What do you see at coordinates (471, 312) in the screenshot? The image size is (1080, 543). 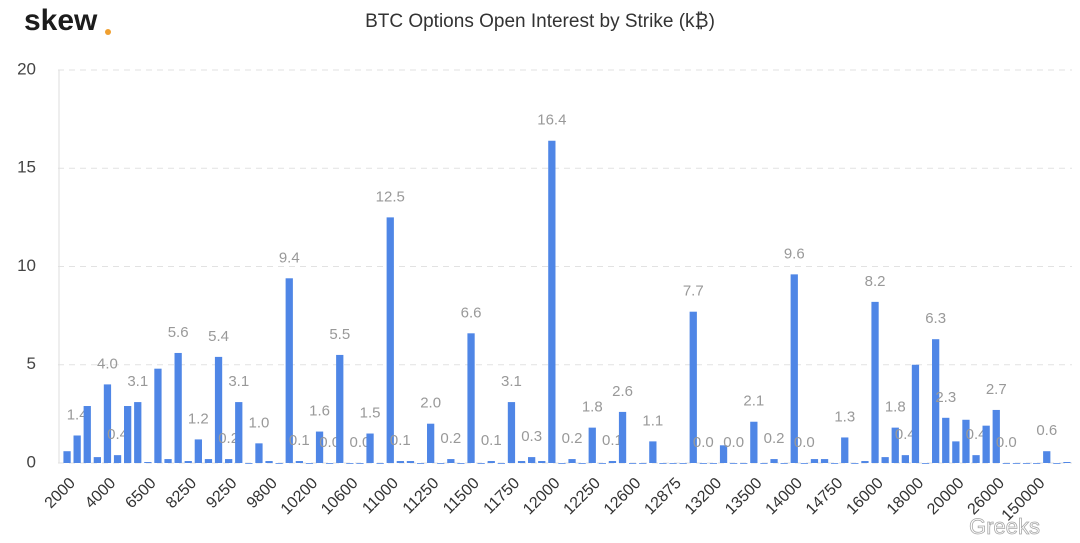 I see `value-label: 6.6` at bounding box center [471, 312].